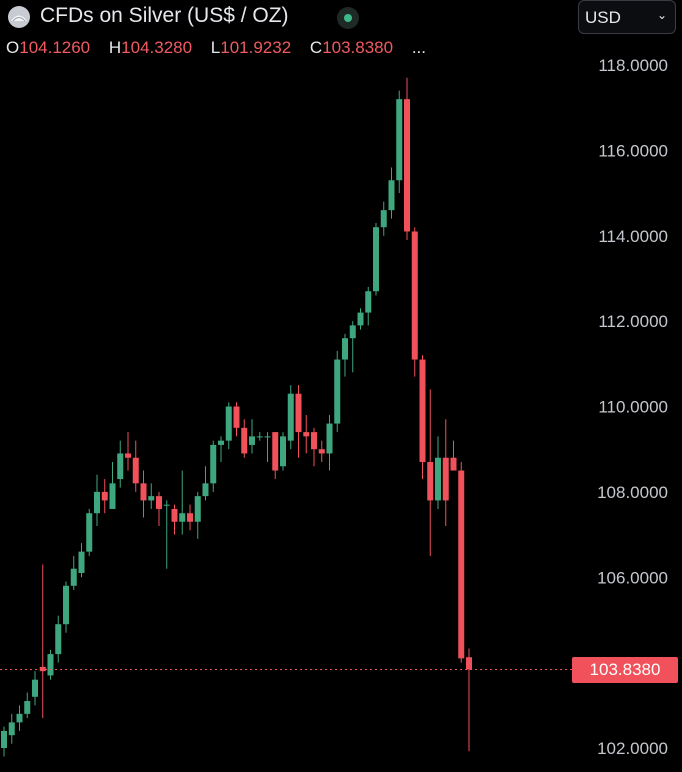 The width and height of the screenshot is (682, 772). What do you see at coordinates (19, 17) in the screenshot?
I see `silver-logo-icon` at bounding box center [19, 17].